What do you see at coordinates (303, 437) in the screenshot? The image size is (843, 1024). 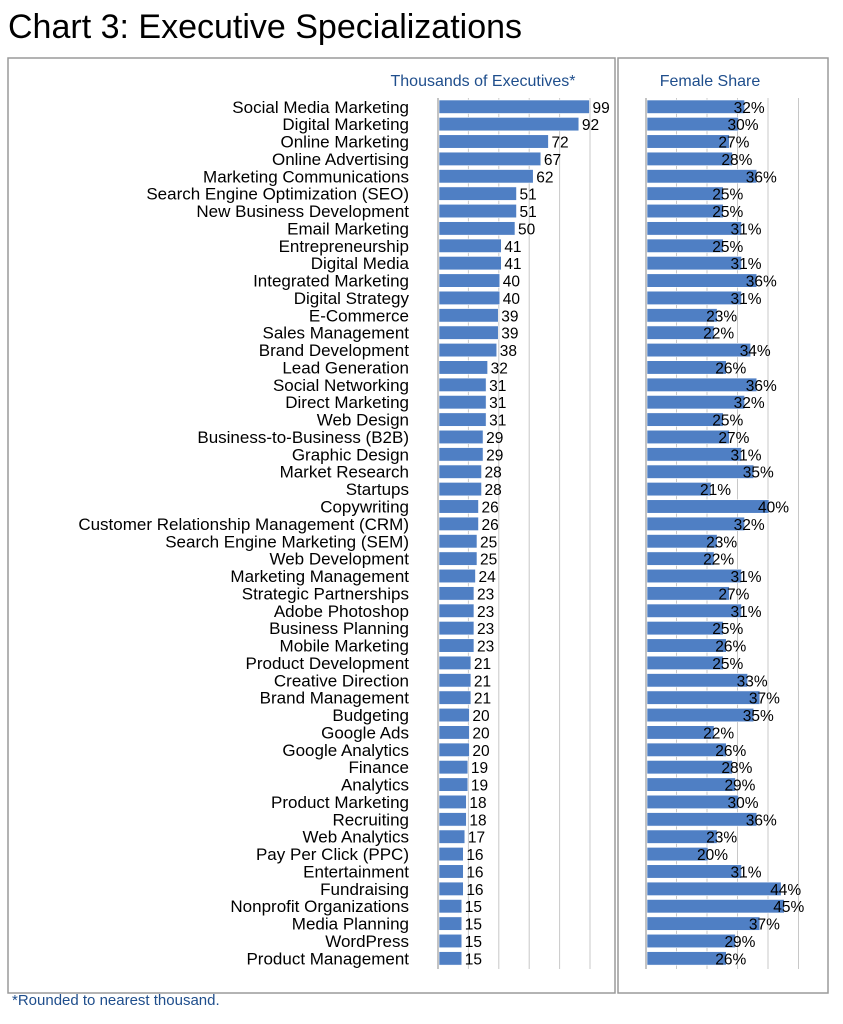 I see `category-label: Business-to-Business (B2B)` at bounding box center [303, 437].